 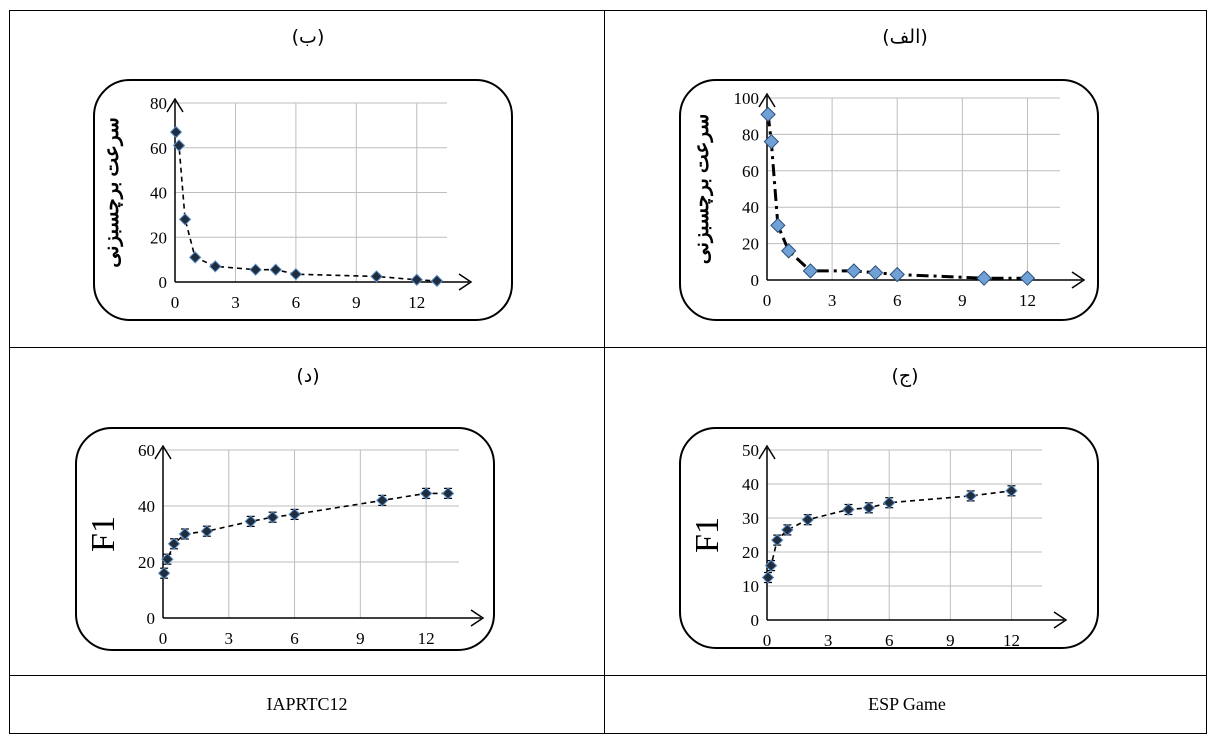 I want to click on chart-c-f1-esp: 0 3 6 9 12 0 10 20 30 40 50 F1, so click(x=889, y=538).